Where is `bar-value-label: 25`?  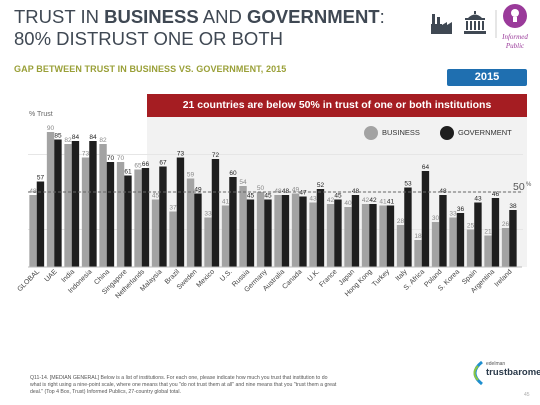 bar-value-label: 25 is located at coordinates (471, 226).